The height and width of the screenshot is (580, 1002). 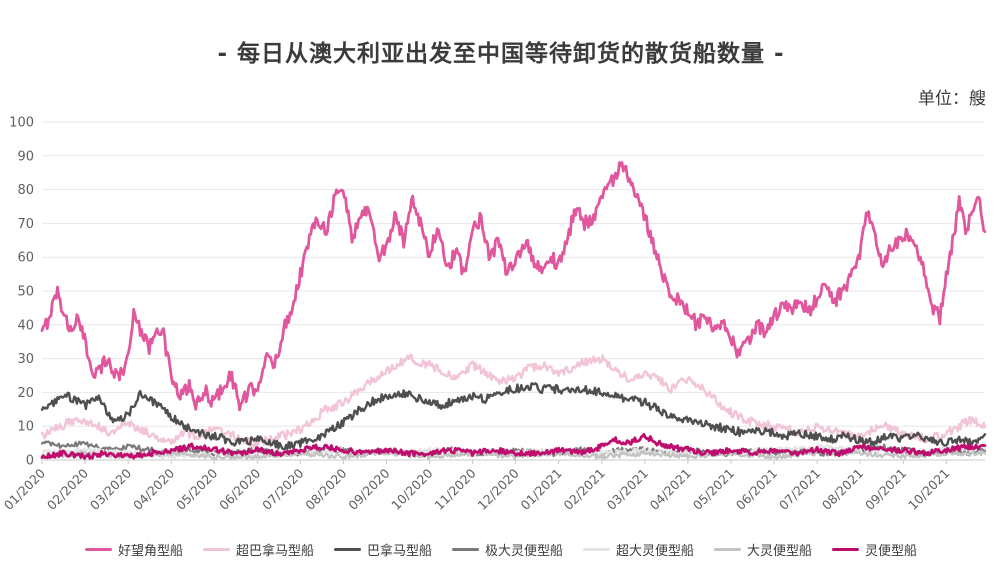 What do you see at coordinates (25, 393) in the screenshot?
I see `y-tick-label: 20` at bounding box center [25, 393].